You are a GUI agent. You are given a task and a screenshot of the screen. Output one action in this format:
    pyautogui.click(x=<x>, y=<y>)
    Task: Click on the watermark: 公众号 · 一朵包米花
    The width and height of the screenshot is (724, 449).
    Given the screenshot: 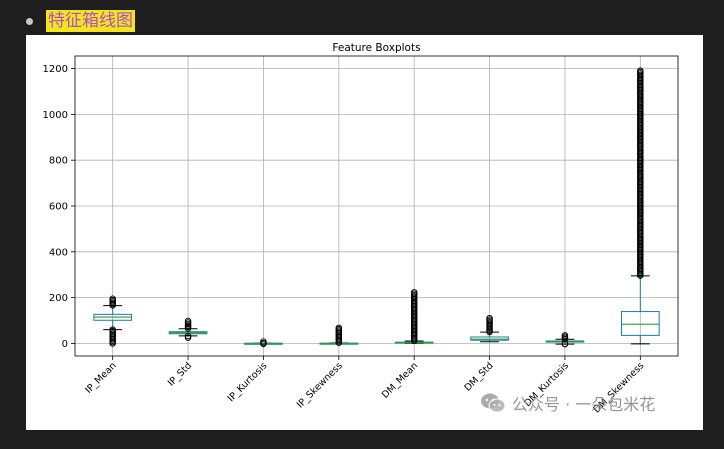 What is the action you would take?
    pyautogui.click(x=567, y=403)
    